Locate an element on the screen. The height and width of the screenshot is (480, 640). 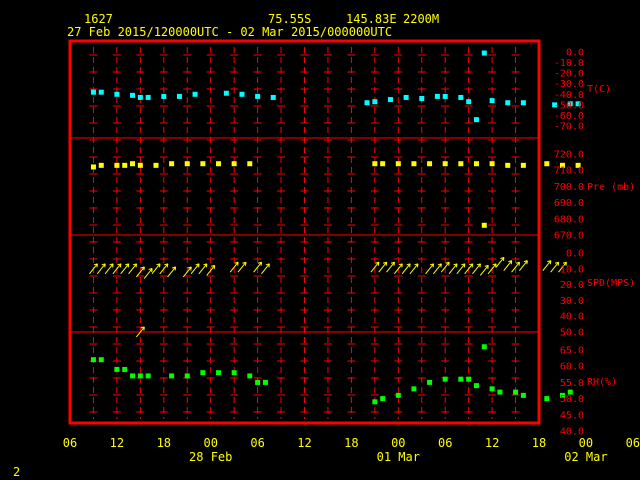
y-tick-label: 55.0 is located at coordinates (572, 383).